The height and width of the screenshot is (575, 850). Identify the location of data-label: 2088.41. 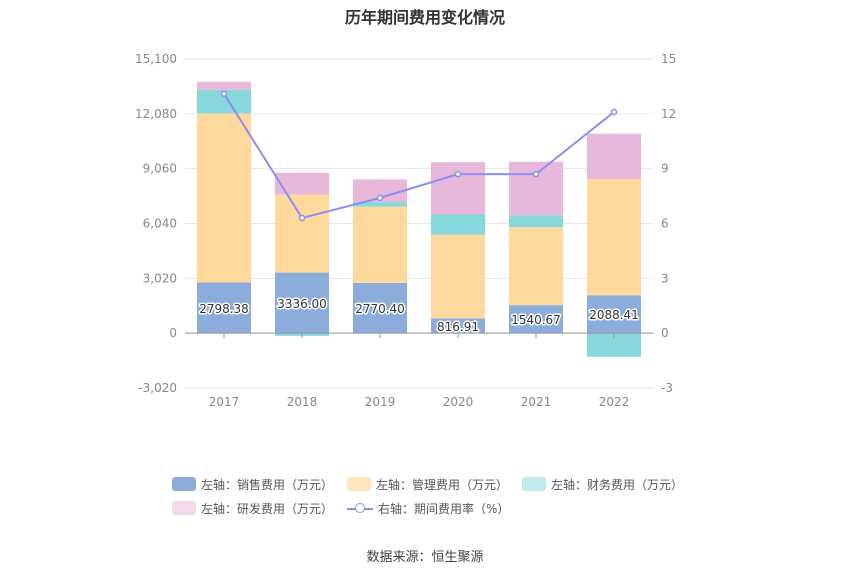
(614, 315).